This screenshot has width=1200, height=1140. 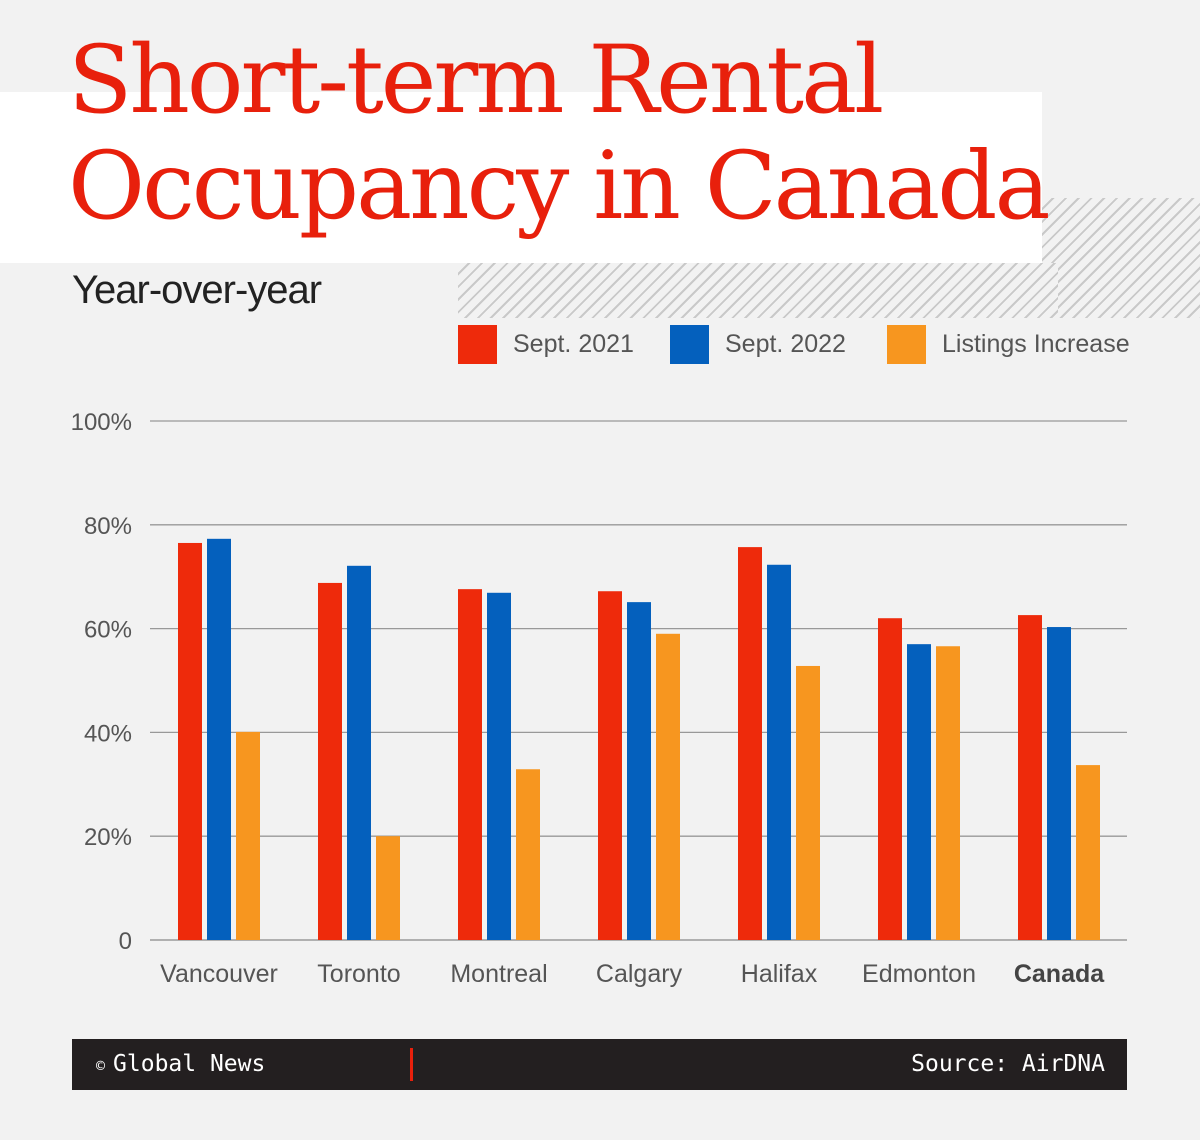 What do you see at coordinates (219, 974) in the screenshot?
I see `x-tick-label: Vancouver` at bounding box center [219, 974].